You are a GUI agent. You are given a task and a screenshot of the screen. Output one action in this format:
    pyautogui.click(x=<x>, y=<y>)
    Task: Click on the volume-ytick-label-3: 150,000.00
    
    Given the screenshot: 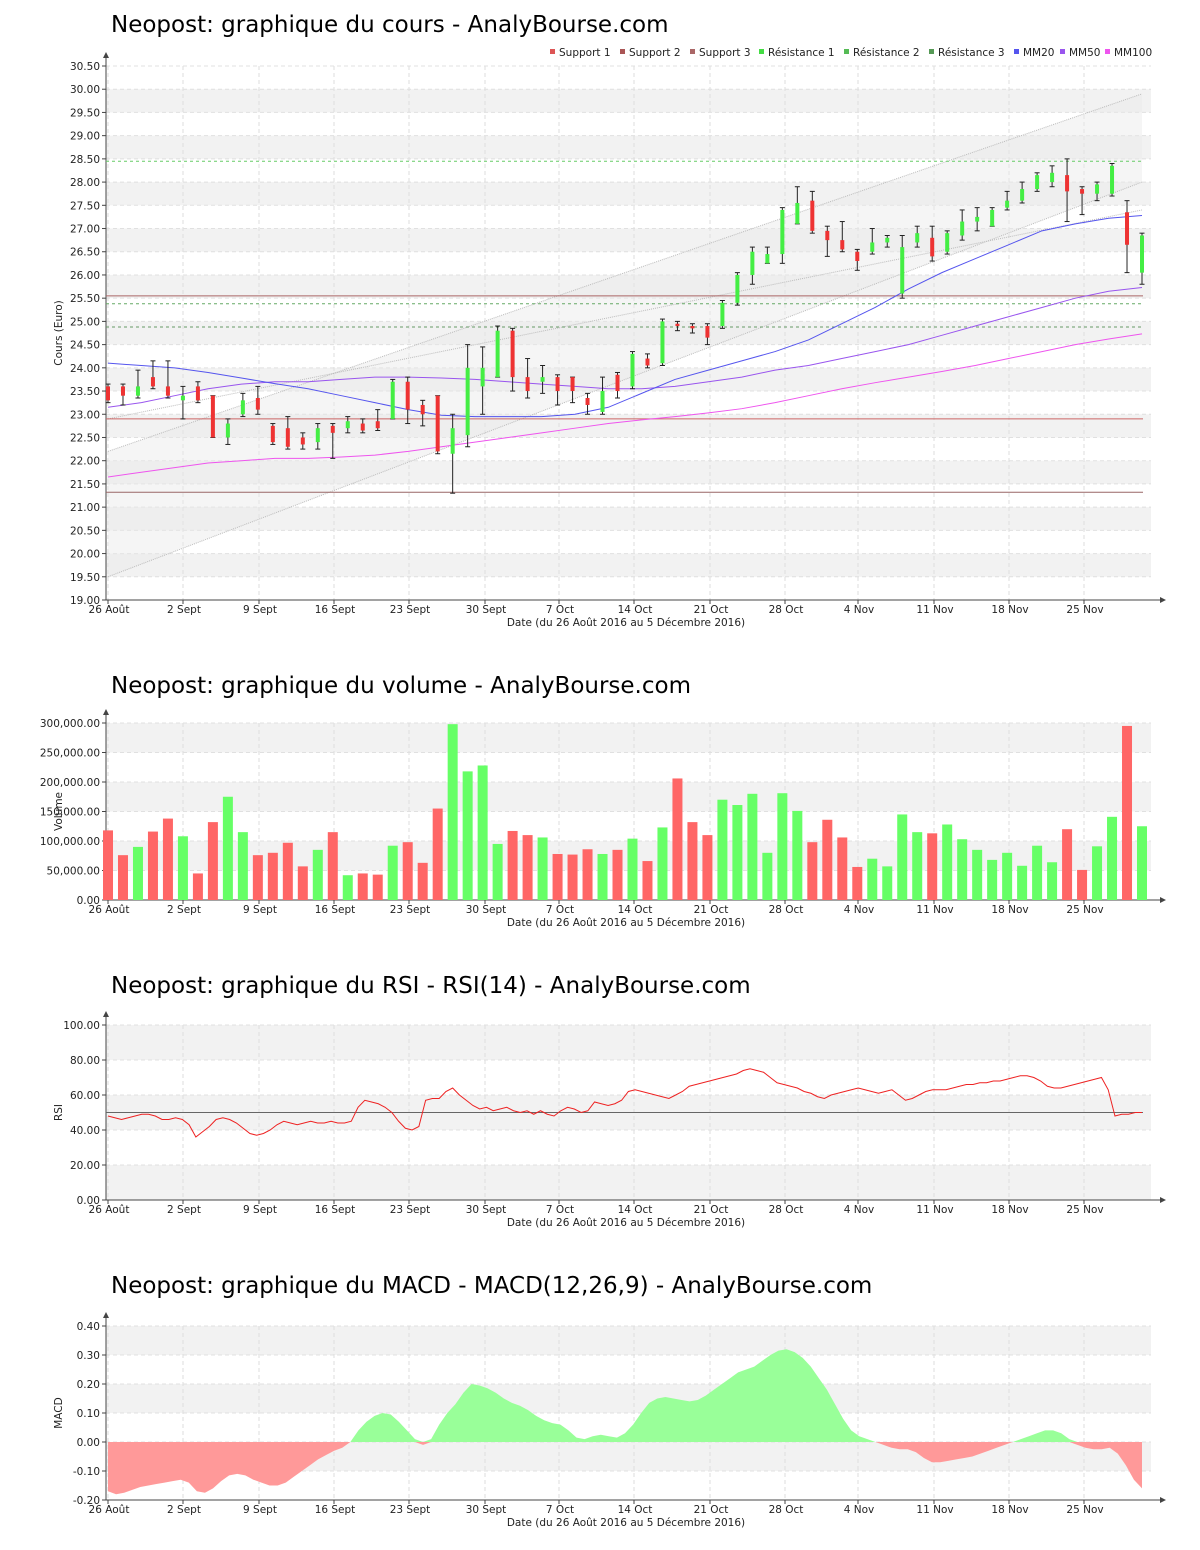 What is the action you would take?
    pyautogui.click(x=70, y=813)
    